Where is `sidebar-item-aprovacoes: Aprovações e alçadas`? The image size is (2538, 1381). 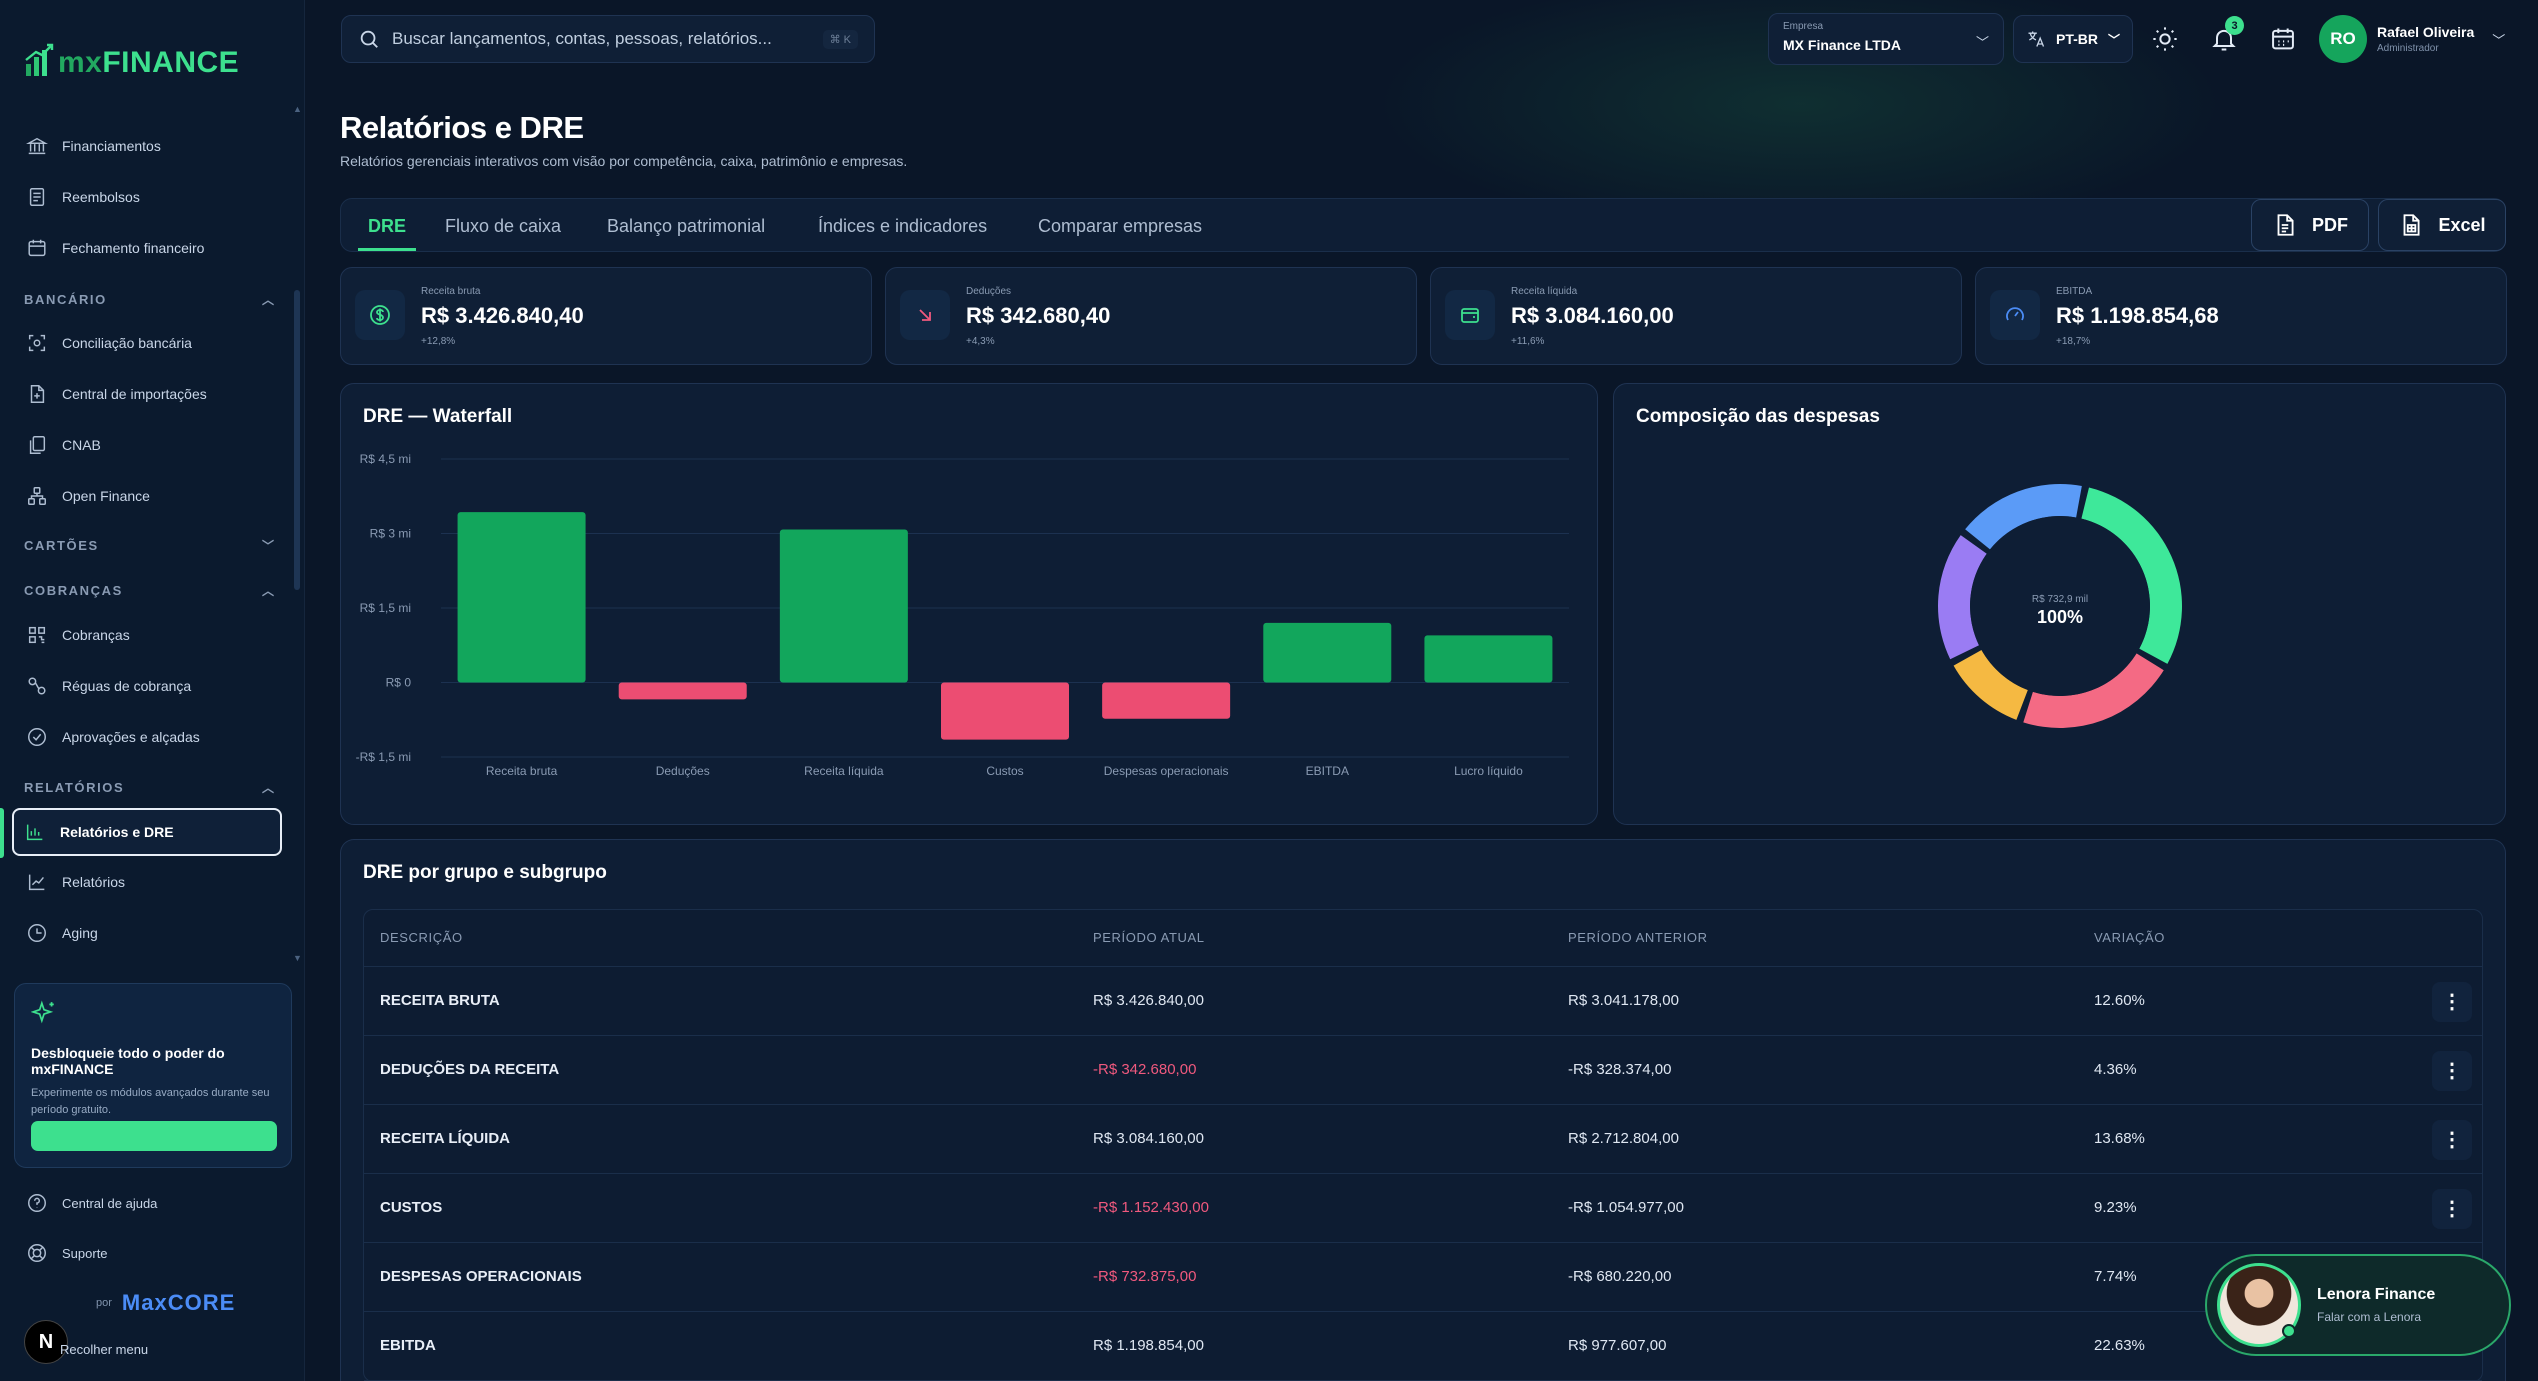
sidebar-item-aprovacoes: Aprovações e alçadas is located at coordinates (149, 737).